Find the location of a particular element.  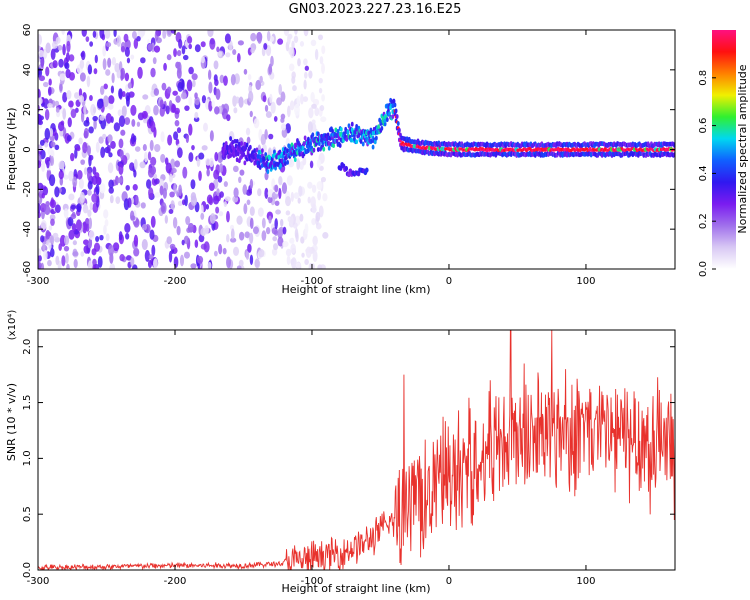

spectrogram-y-axis-label: Frequency (Hz) is located at coordinates (11, 149).